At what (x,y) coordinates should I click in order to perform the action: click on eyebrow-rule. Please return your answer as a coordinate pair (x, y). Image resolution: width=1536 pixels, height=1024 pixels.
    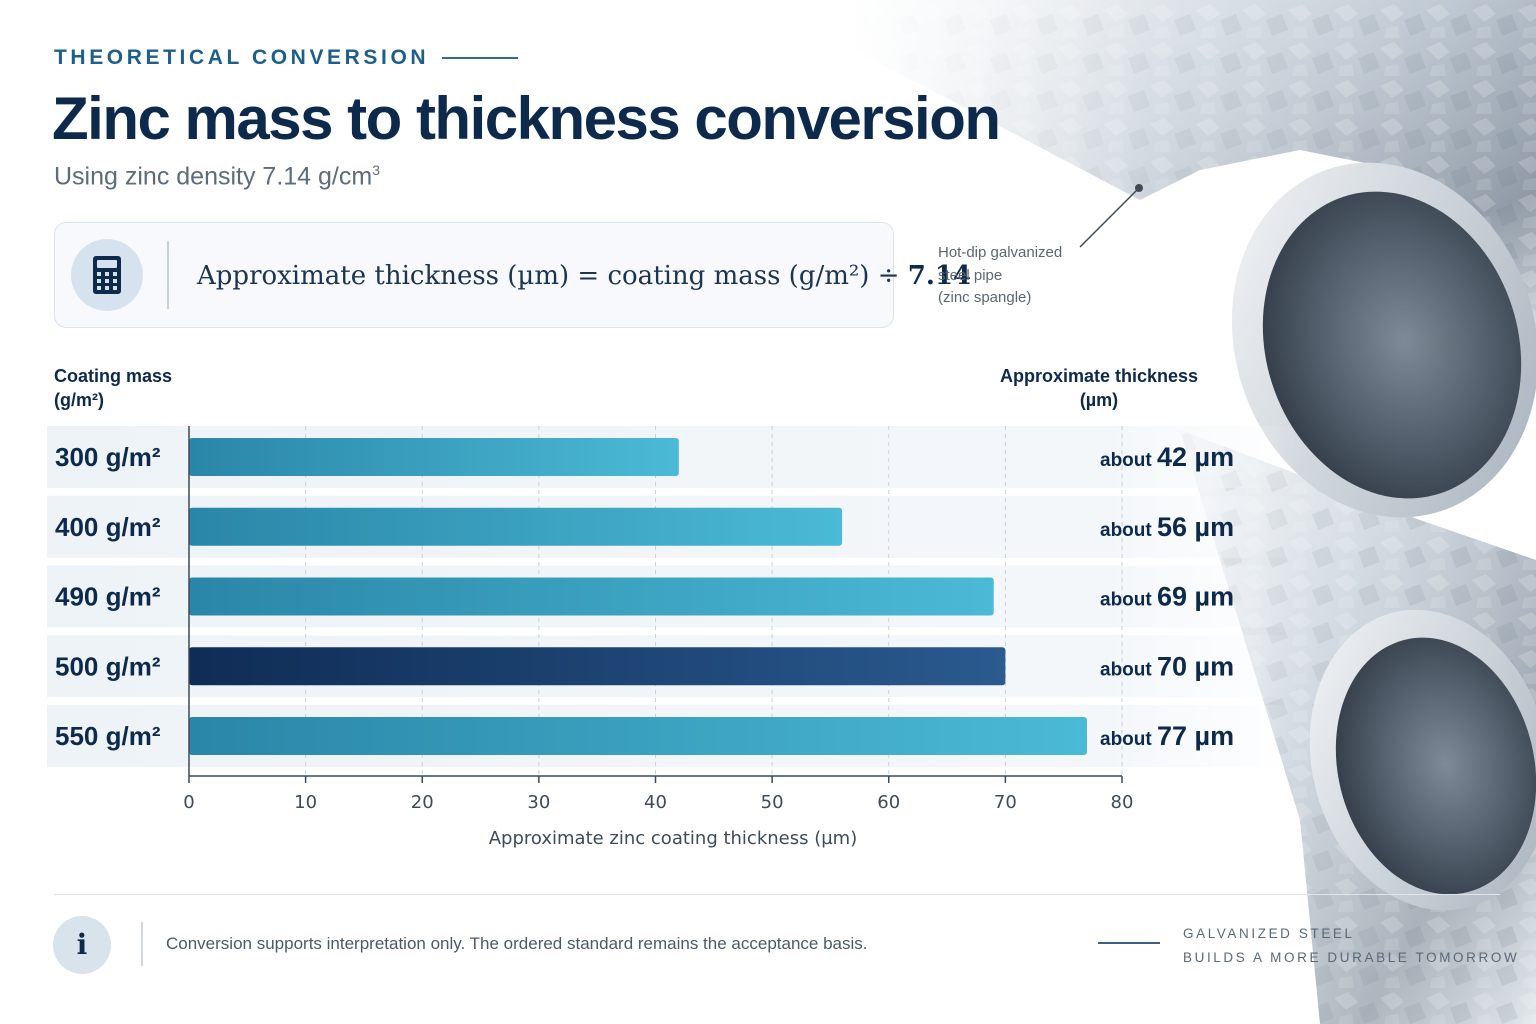
    Looking at the image, I should click on (480, 58).